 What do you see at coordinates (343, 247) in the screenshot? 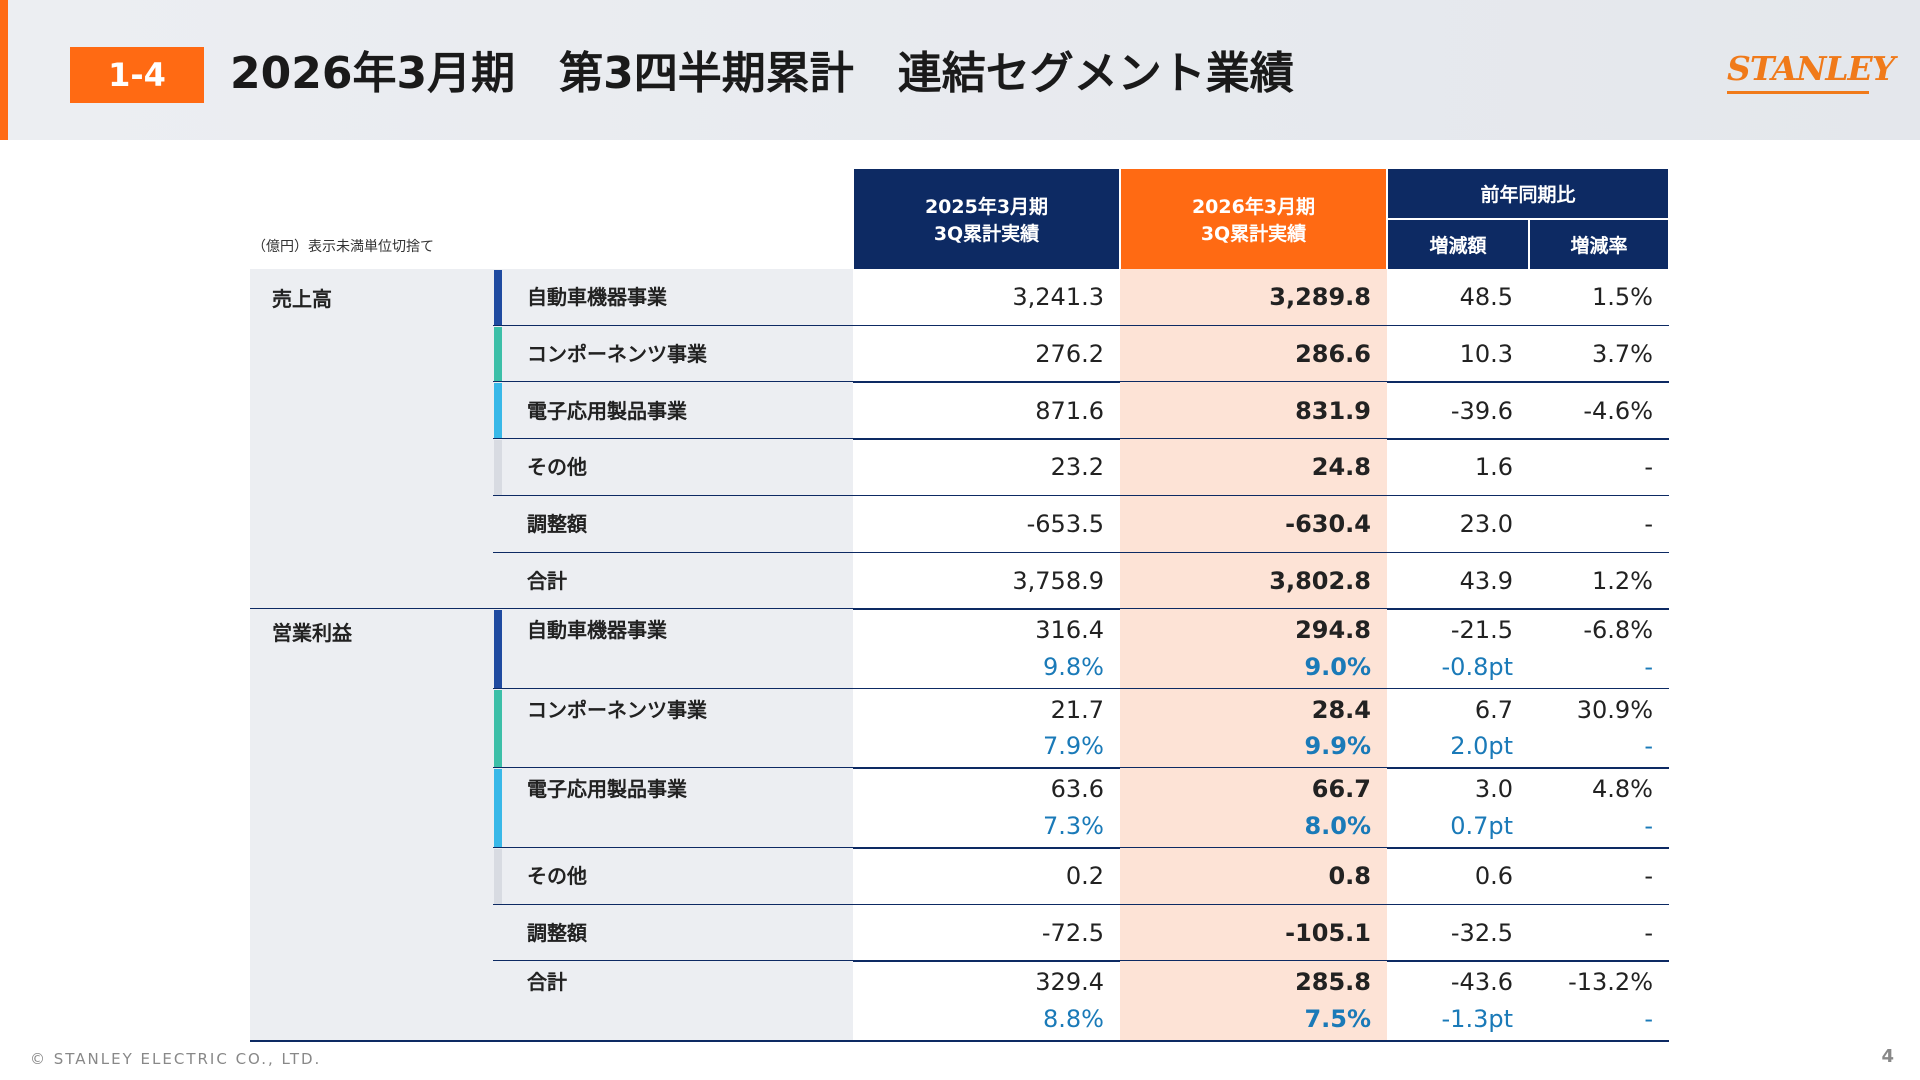
I see `unit-note: （億円）表示未満単位切捨て` at bounding box center [343, 247].